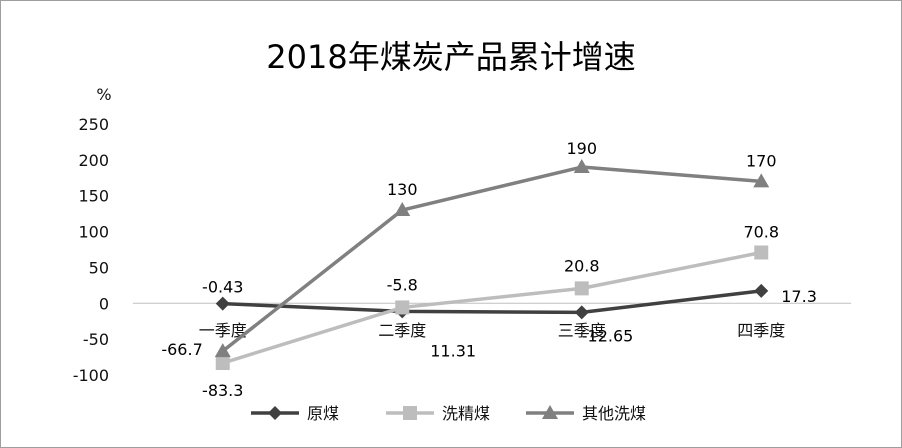  Describe the element at coordinates (450, 57) in the screenshot. I see `chart-title: 2018年煤炭产品累计增速` at that location.